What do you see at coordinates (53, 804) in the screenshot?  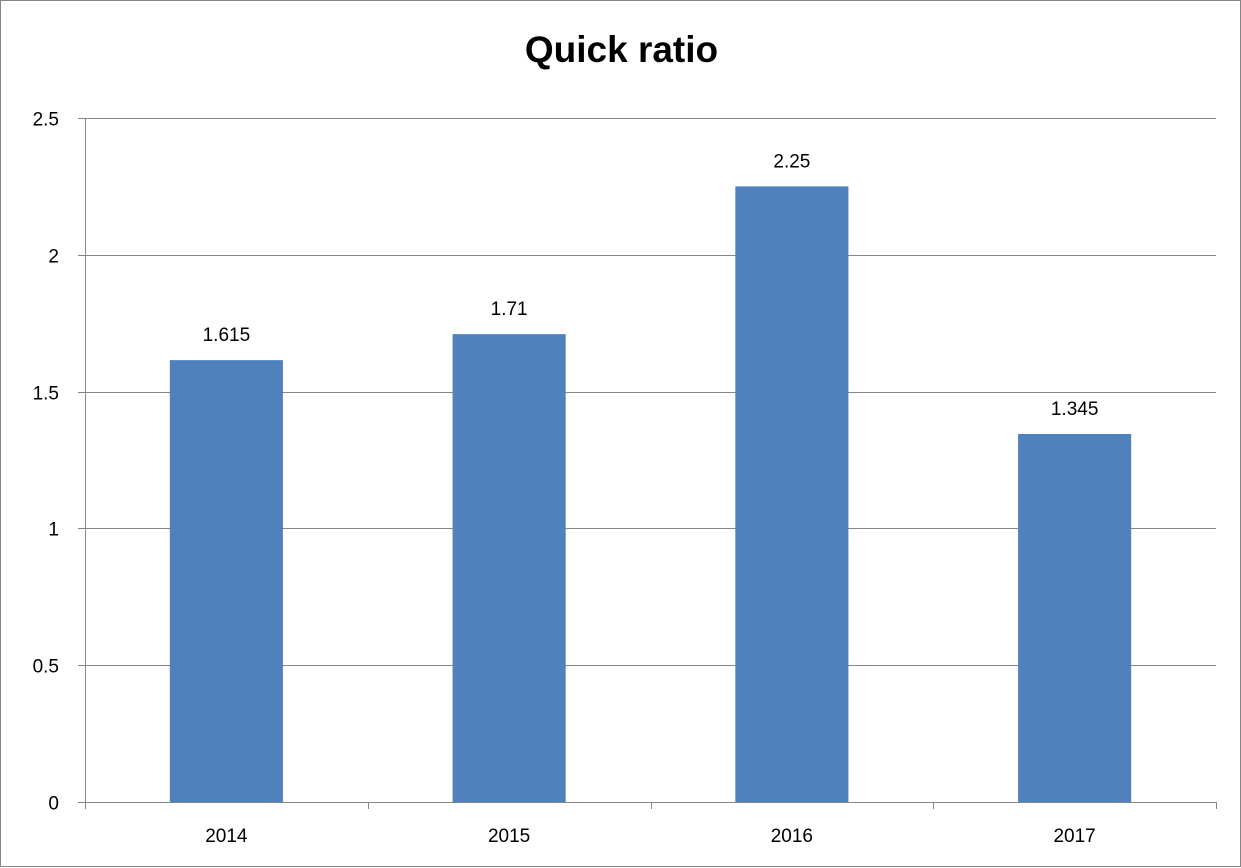 I see `y-tick-label: 0` at bounding box center [53, 804].